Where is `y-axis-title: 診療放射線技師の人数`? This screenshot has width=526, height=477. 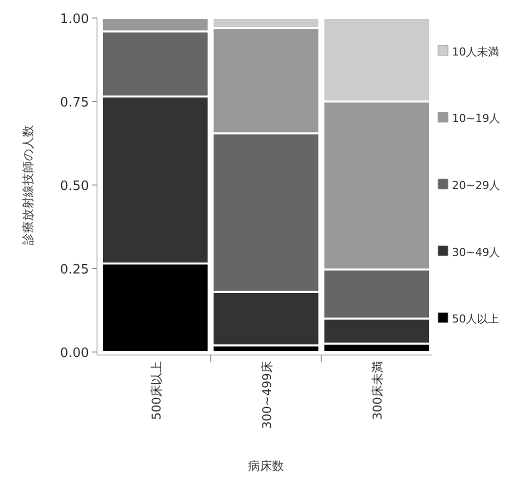 y-axis-title: 診療放射線技師の人数 is located at coordinates (28, 185).